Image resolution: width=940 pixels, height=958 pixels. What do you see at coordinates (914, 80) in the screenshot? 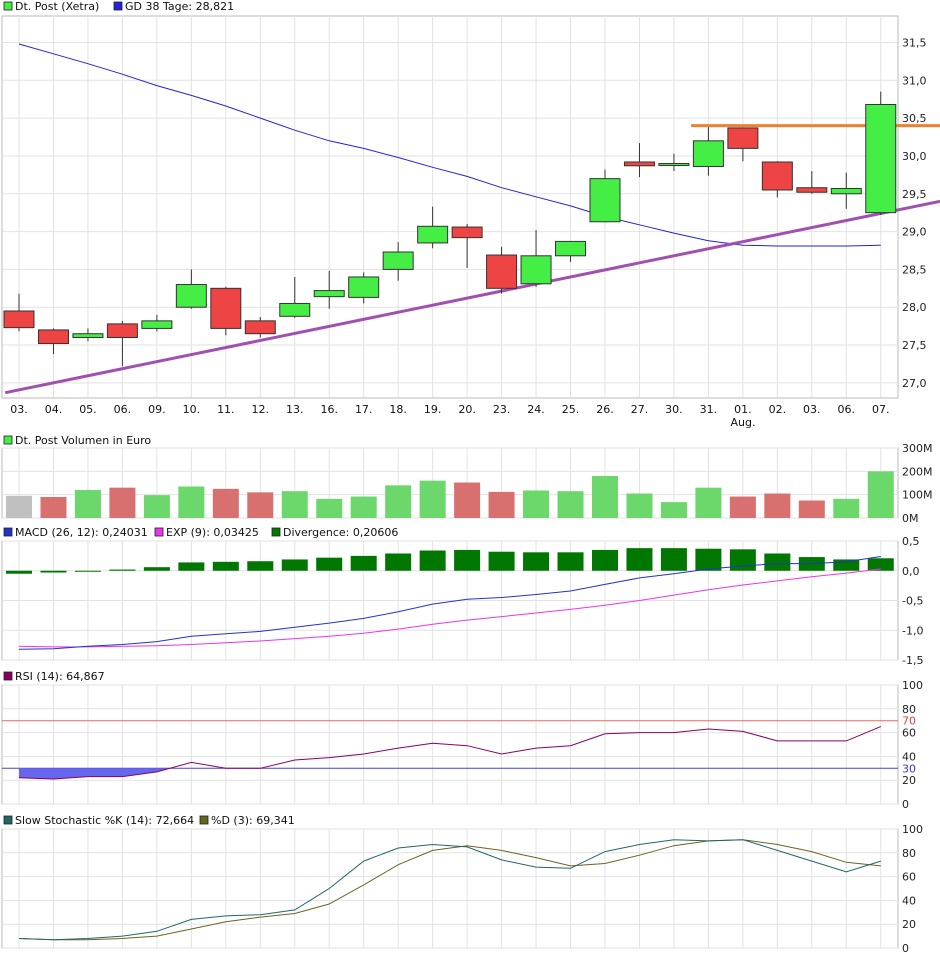
I see `price-ytick: 31,0` at bounding box center [914, 80].